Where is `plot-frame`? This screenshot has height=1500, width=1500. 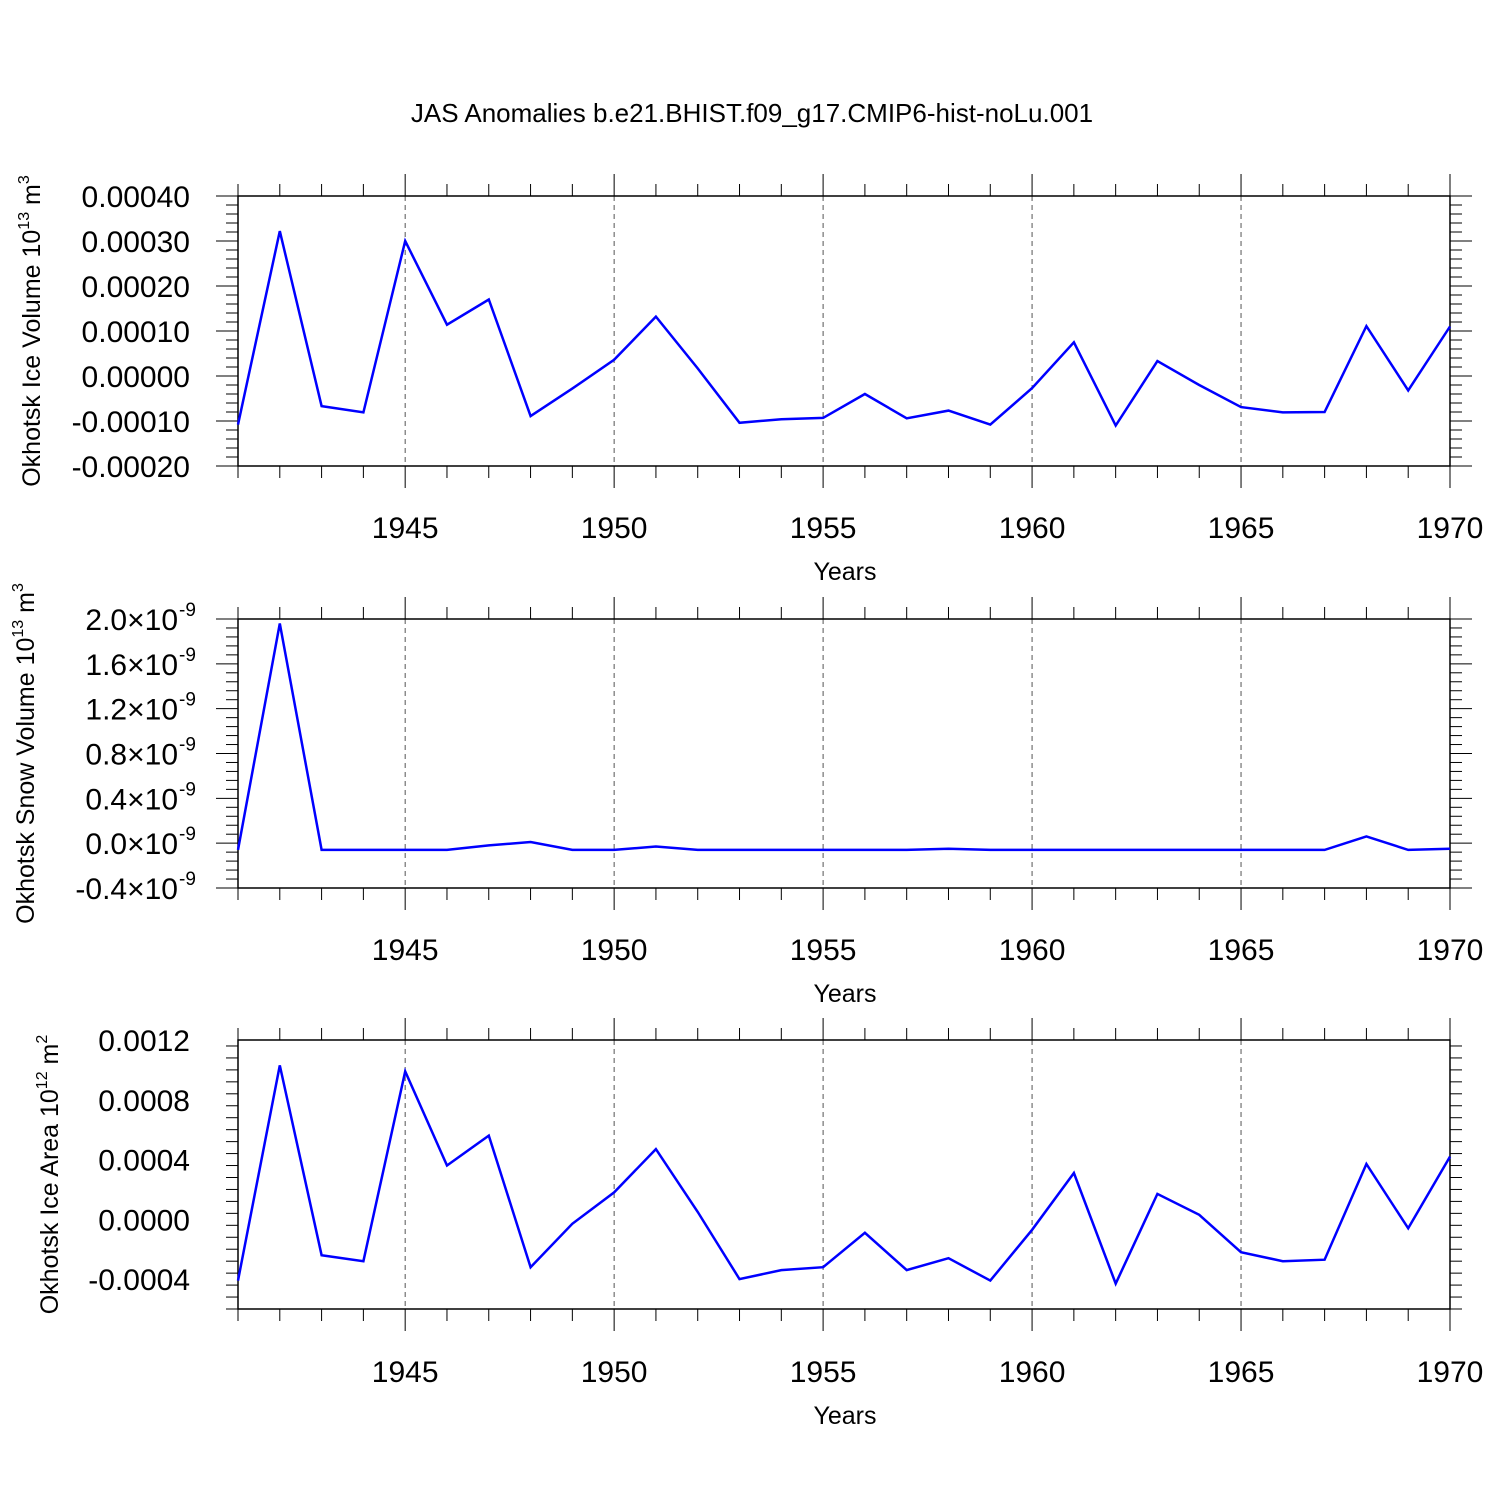
plot-frame is located at coordinates (844, 1174).